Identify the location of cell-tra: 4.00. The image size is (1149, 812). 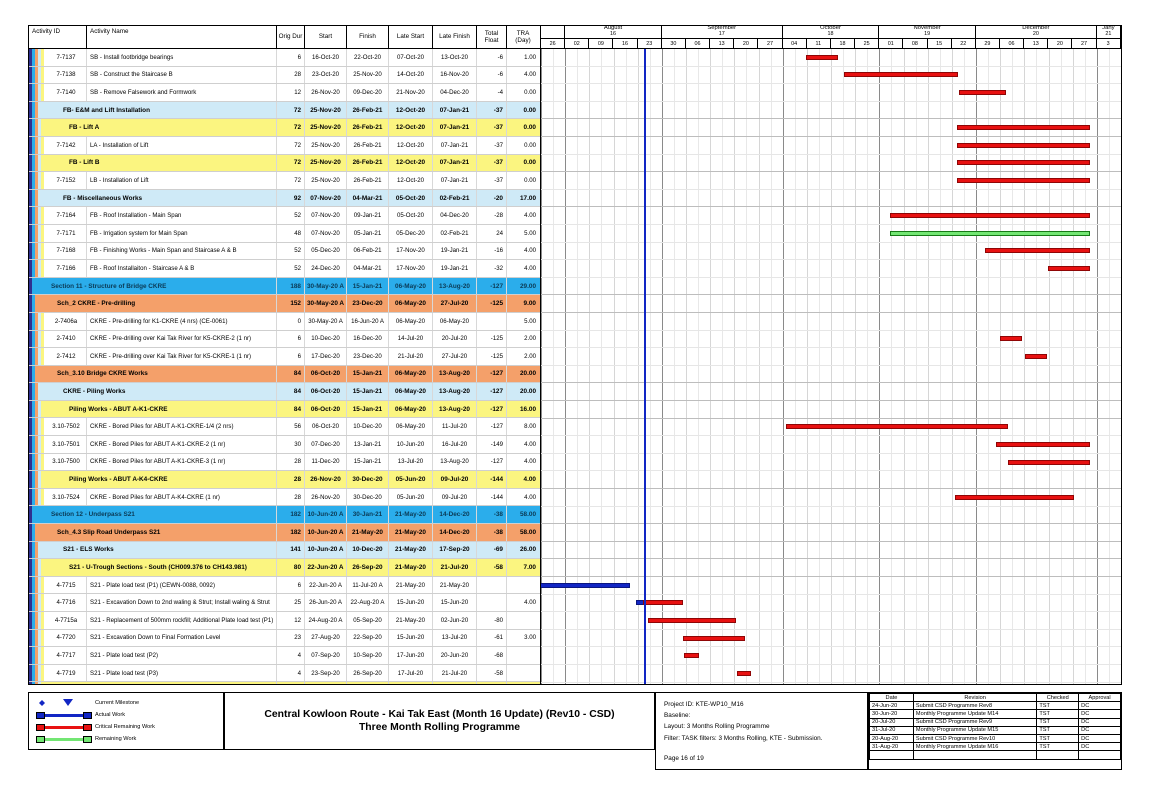
(530, 268).